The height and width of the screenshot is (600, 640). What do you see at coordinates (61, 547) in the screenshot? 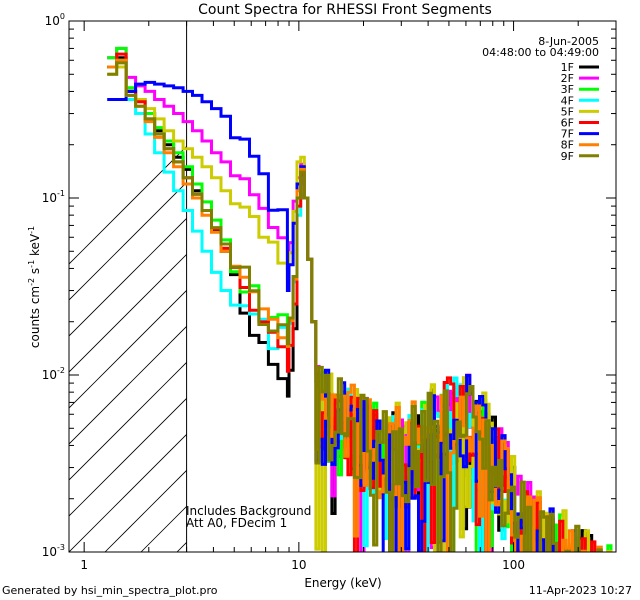
I see `y-tick-label-exp: -3` at bounding box center [61, 547].